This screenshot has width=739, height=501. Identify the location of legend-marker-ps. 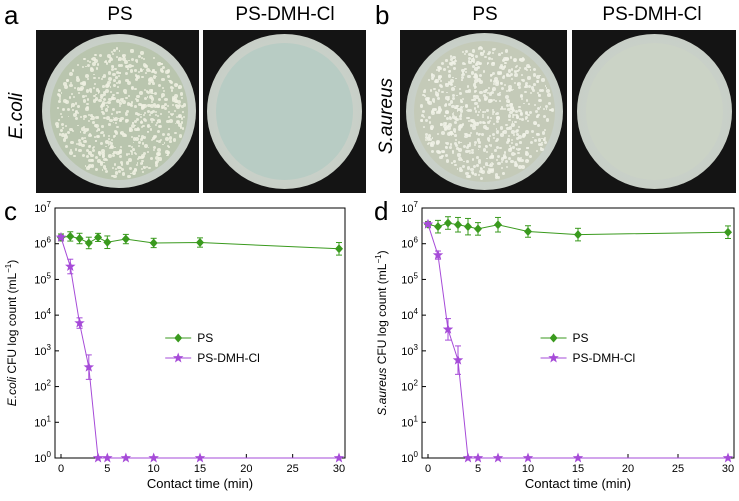
(178, 338).